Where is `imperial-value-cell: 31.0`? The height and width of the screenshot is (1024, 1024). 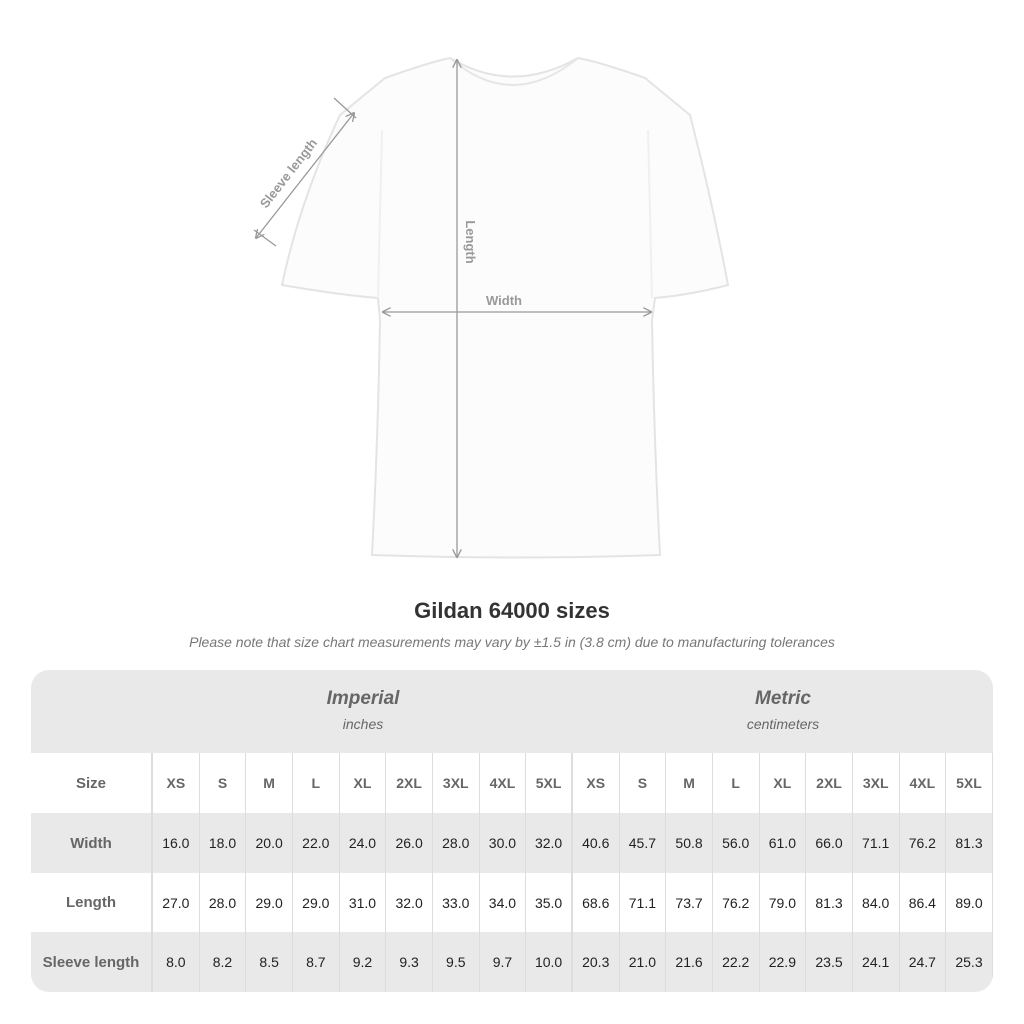
imperial-value-cell: 31.0 is located at coordinates (363, 902).